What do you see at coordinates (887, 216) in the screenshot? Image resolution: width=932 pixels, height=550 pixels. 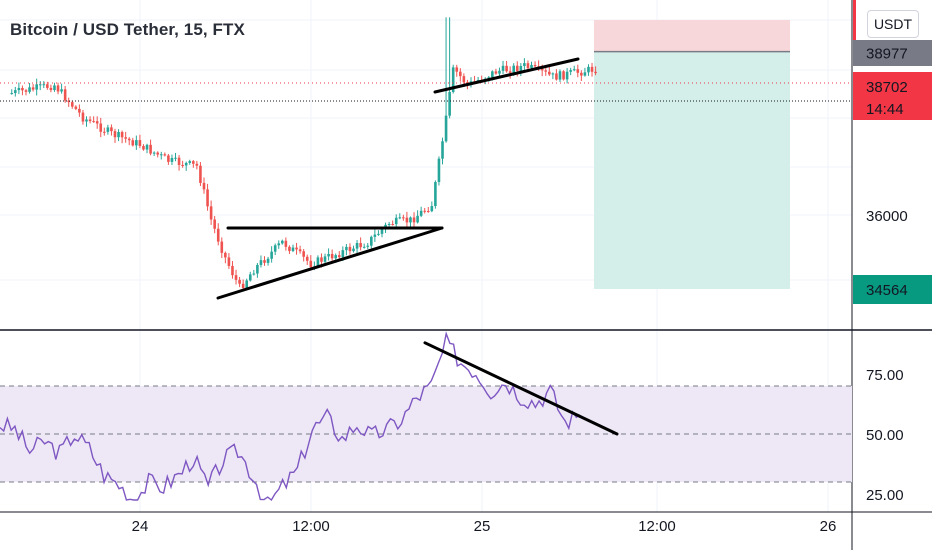 I see `price-label-36000: 36000` at bounding box center [887, 216].